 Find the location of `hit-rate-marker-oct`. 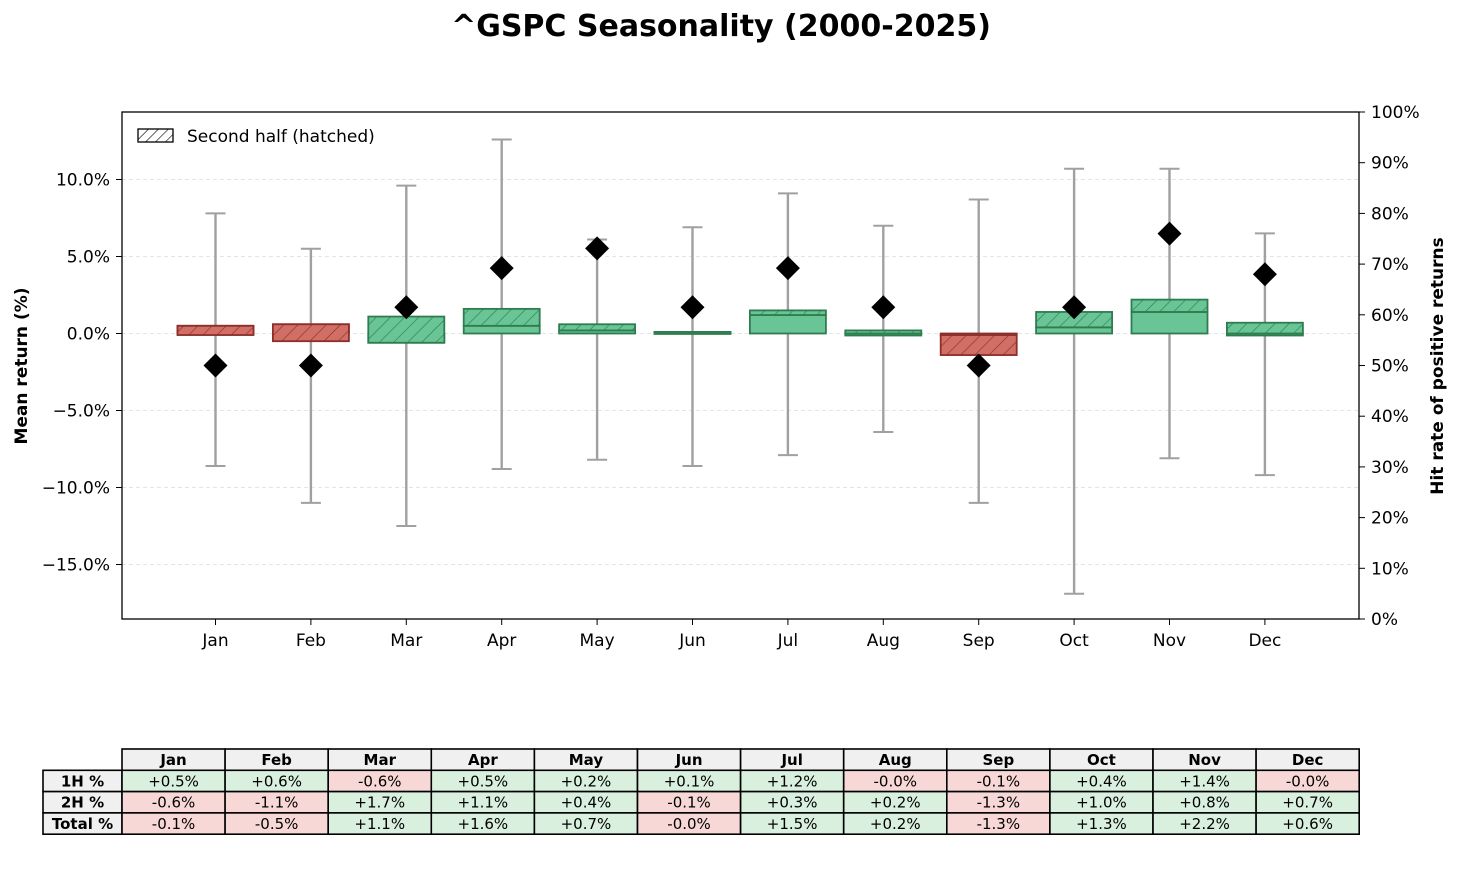

hit-rate-marker-oct is located at coordinates (1074, 307).